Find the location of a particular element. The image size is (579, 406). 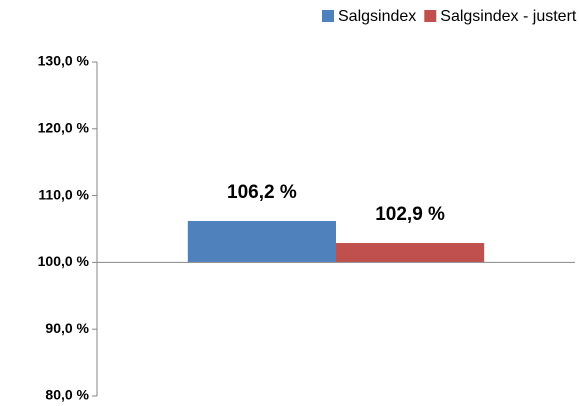

y-tick-label: 130,0 % is located at coordinates (64, 61).